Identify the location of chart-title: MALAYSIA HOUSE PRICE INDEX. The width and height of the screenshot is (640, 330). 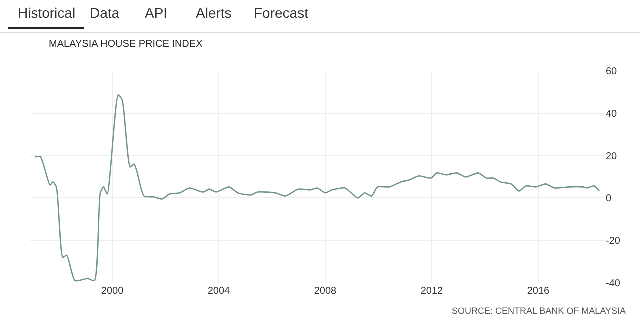
(126, 44).